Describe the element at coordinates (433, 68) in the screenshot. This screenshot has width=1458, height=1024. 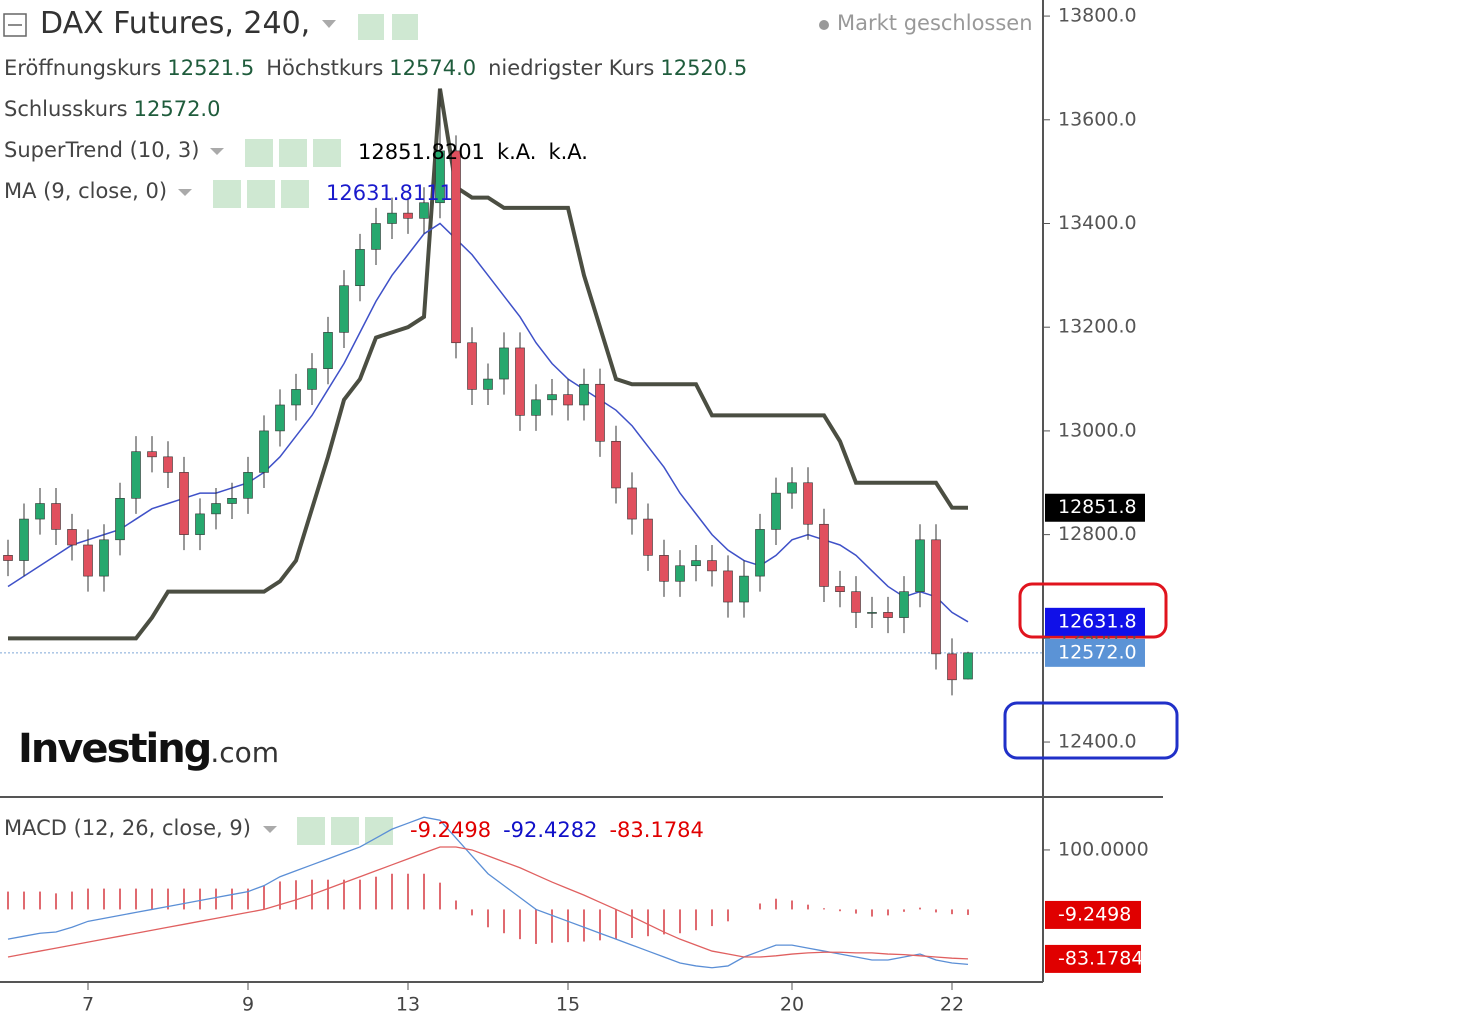
I see `ohlc-value: 12574.0` at that location.